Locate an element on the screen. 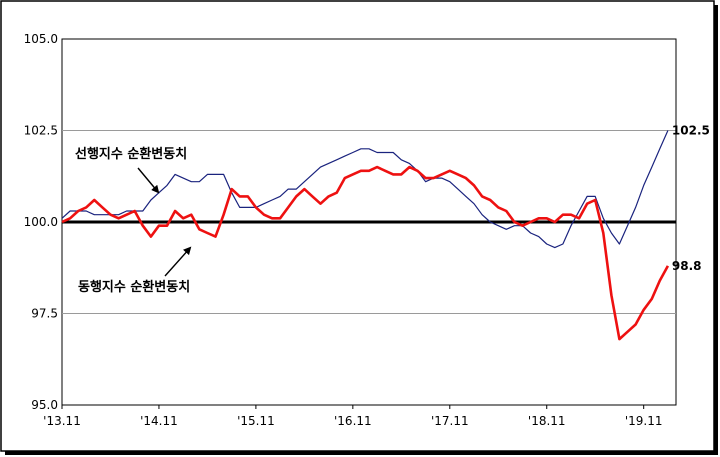  series-end-label: 98.8 is located at coordinates (687, 266).